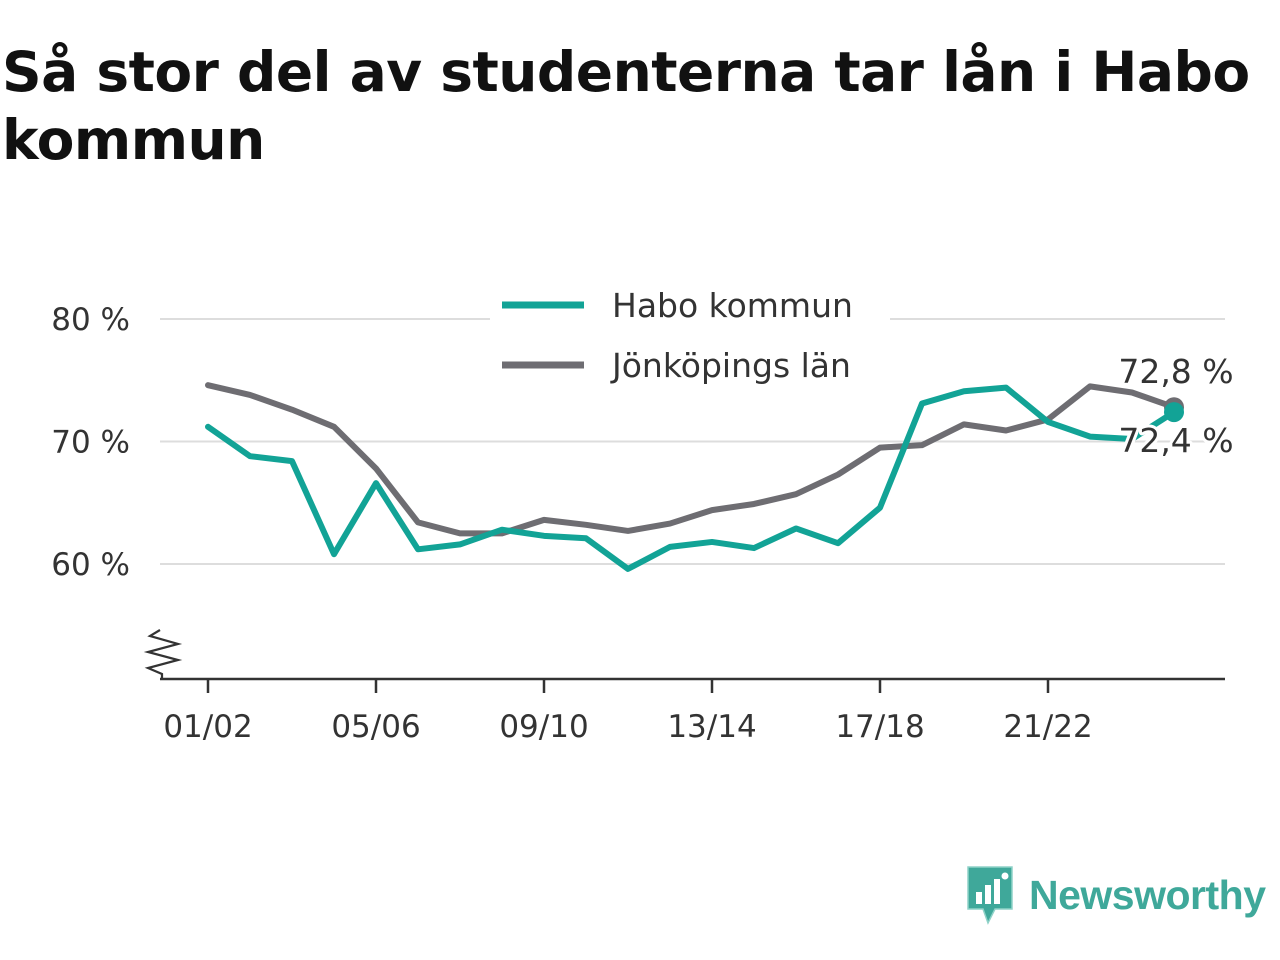 This screenshot has width=1280, height=960. I want to click on end-labels: 72,4 % 72,8 %, so click(1175, 406).